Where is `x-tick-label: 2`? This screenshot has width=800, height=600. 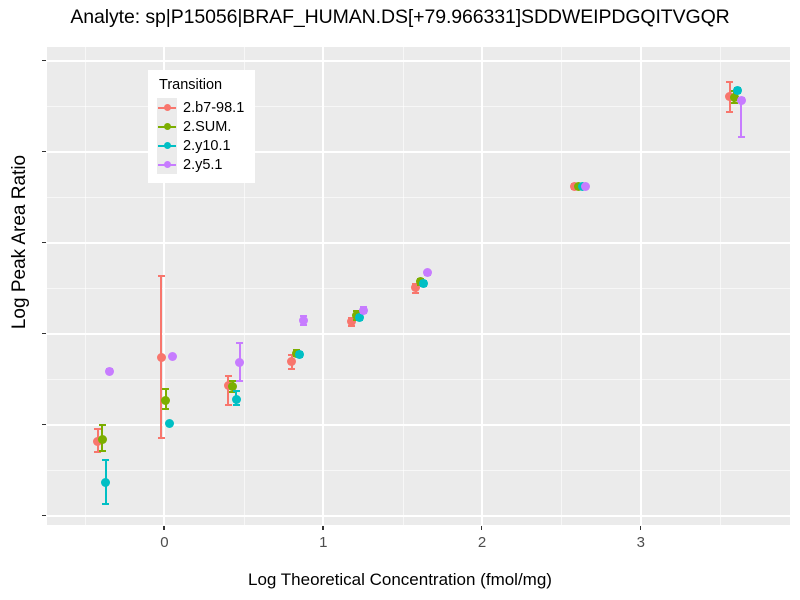 x-tick-label: 2 is located at coordinates (482, 542).